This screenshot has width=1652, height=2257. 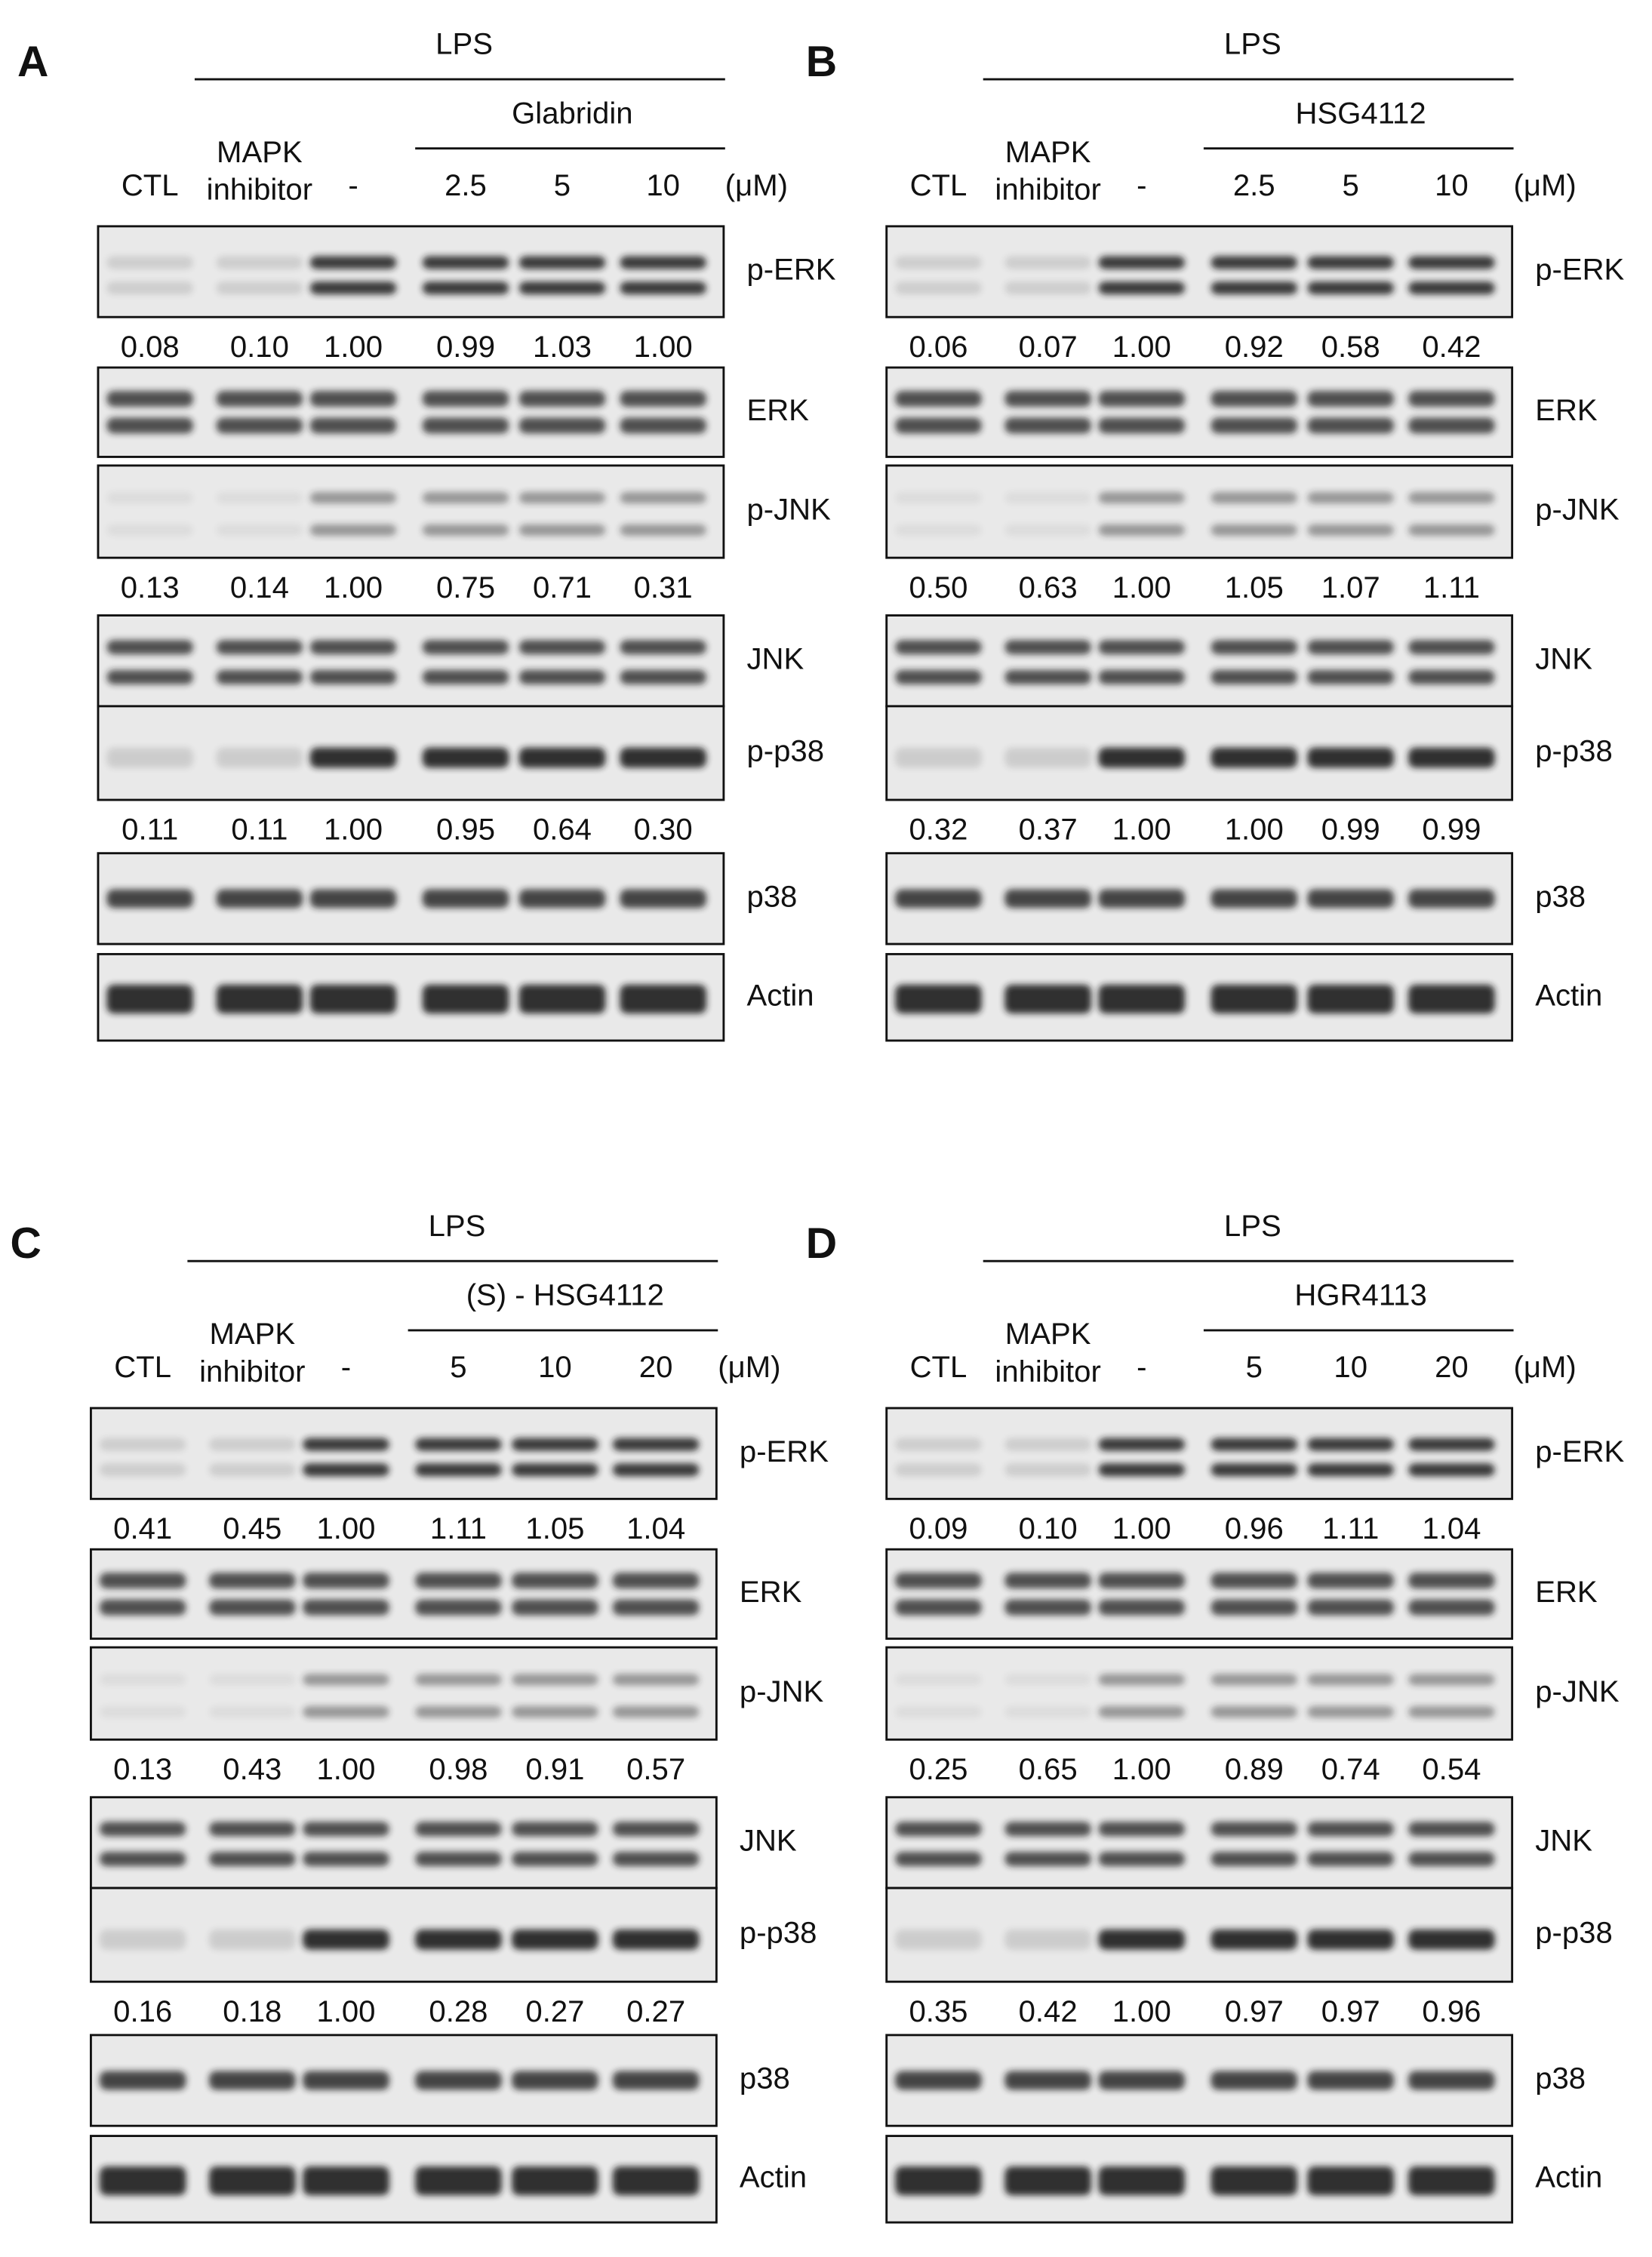 What do you see at coordinates (938, 587) in the screenshot?
I see `quantification: 0.50` at bounding box center [938, 587].